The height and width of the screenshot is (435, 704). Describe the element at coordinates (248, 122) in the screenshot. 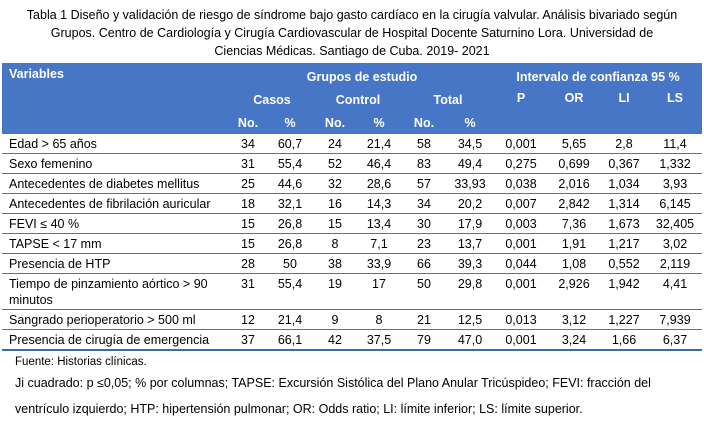

I see `column-header-casos-no: No.` at that location.